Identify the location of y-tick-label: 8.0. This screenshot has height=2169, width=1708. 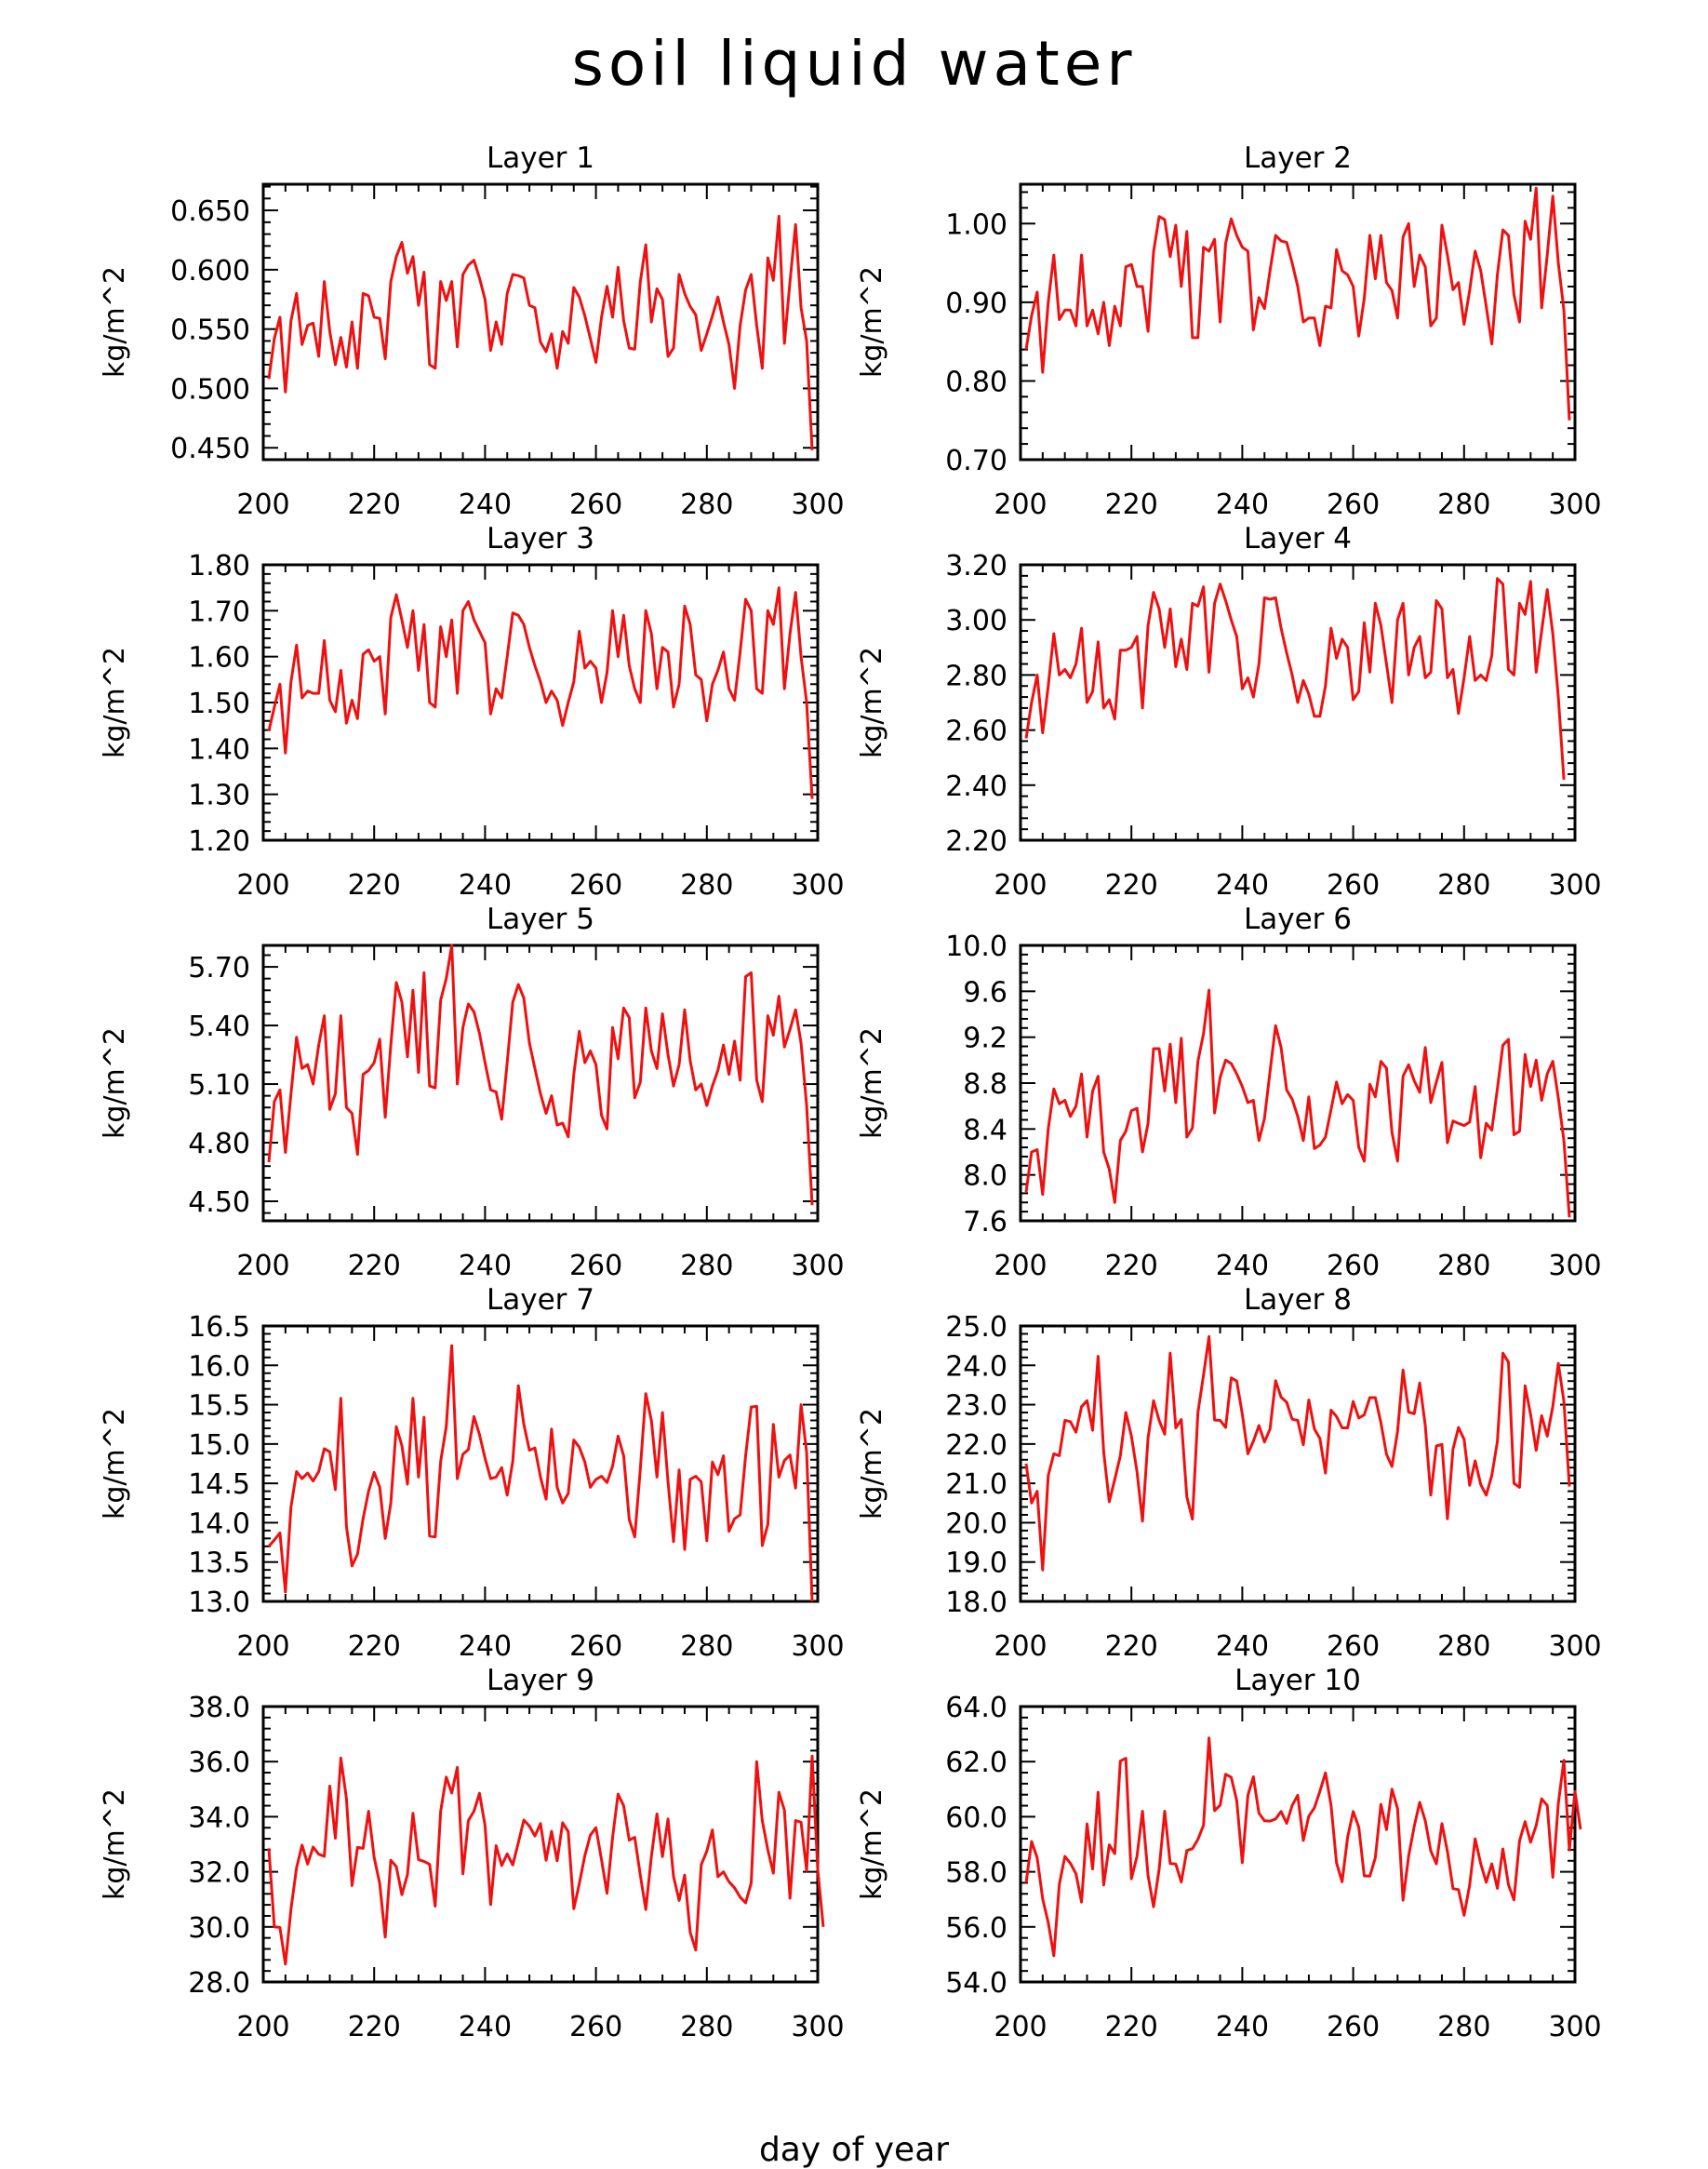
(985, 1176).